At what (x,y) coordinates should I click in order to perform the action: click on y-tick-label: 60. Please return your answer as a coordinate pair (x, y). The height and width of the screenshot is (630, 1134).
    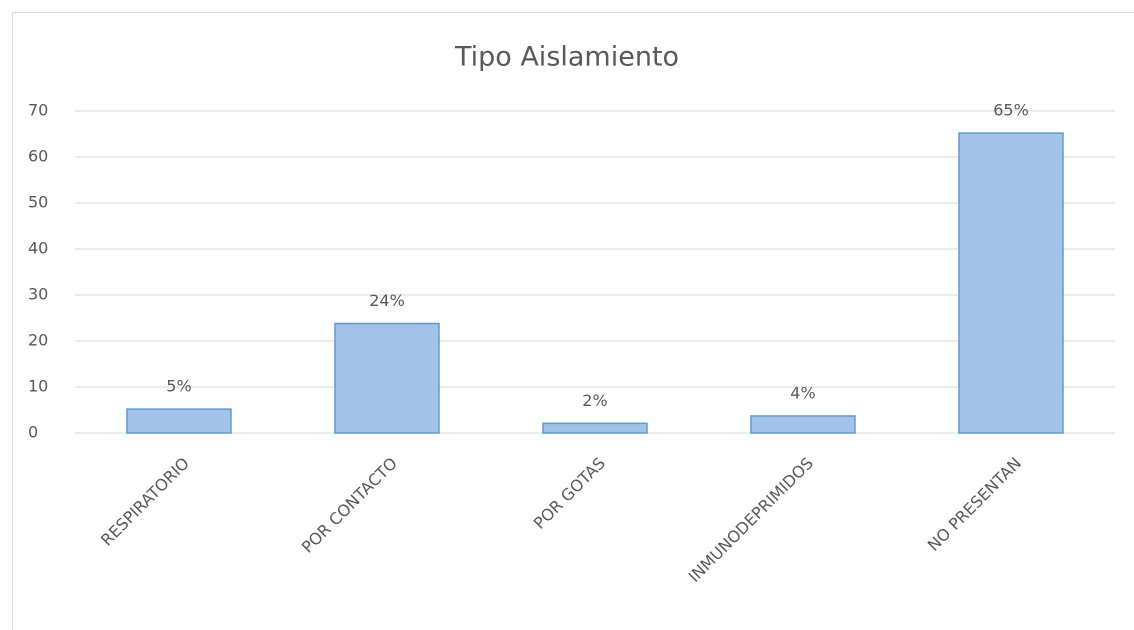
    Looking at the image, I should click on (38, 156).